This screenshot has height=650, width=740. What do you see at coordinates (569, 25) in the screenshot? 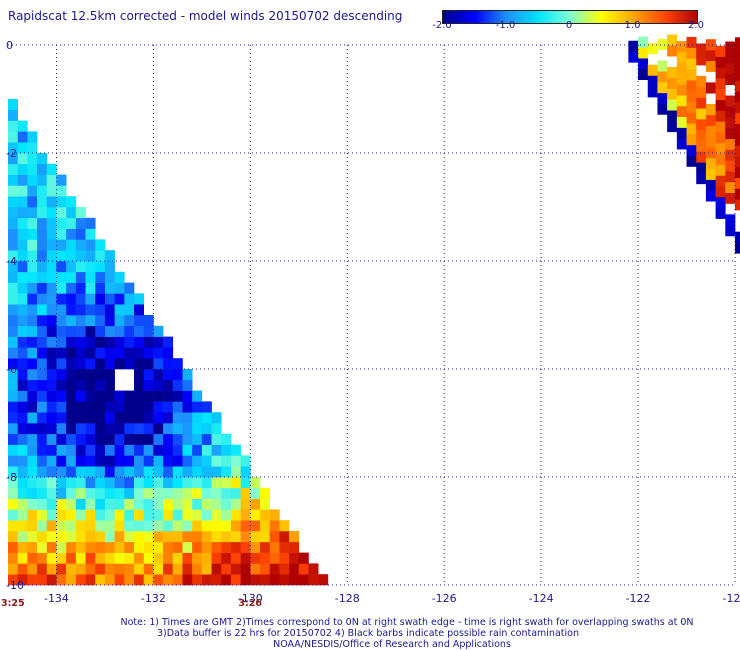
I see `colorbar-tick: 0` at bounding box center [569, 25].